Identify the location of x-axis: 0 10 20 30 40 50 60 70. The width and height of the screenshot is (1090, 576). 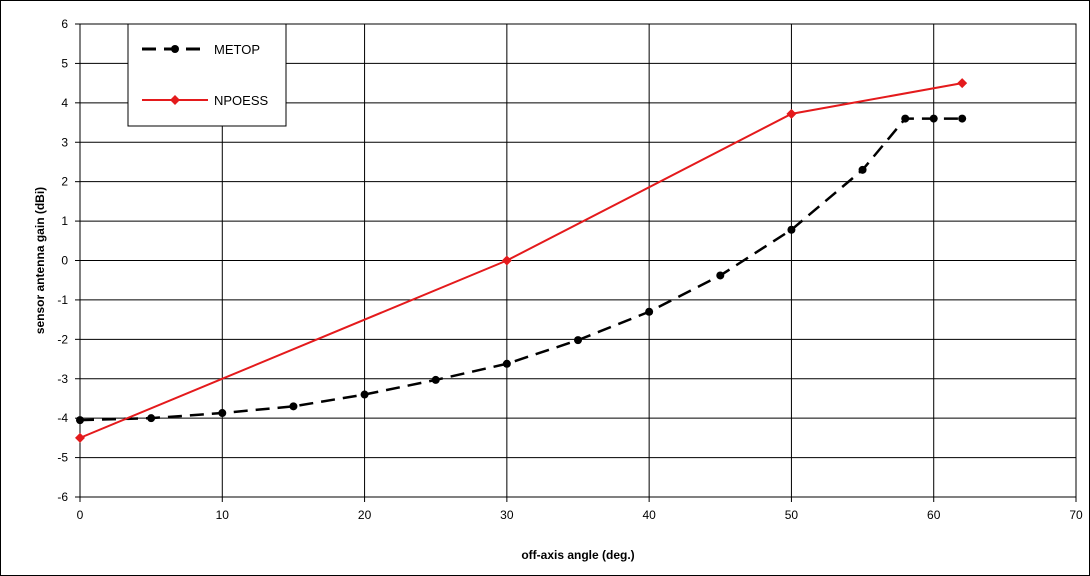
(580, 509).